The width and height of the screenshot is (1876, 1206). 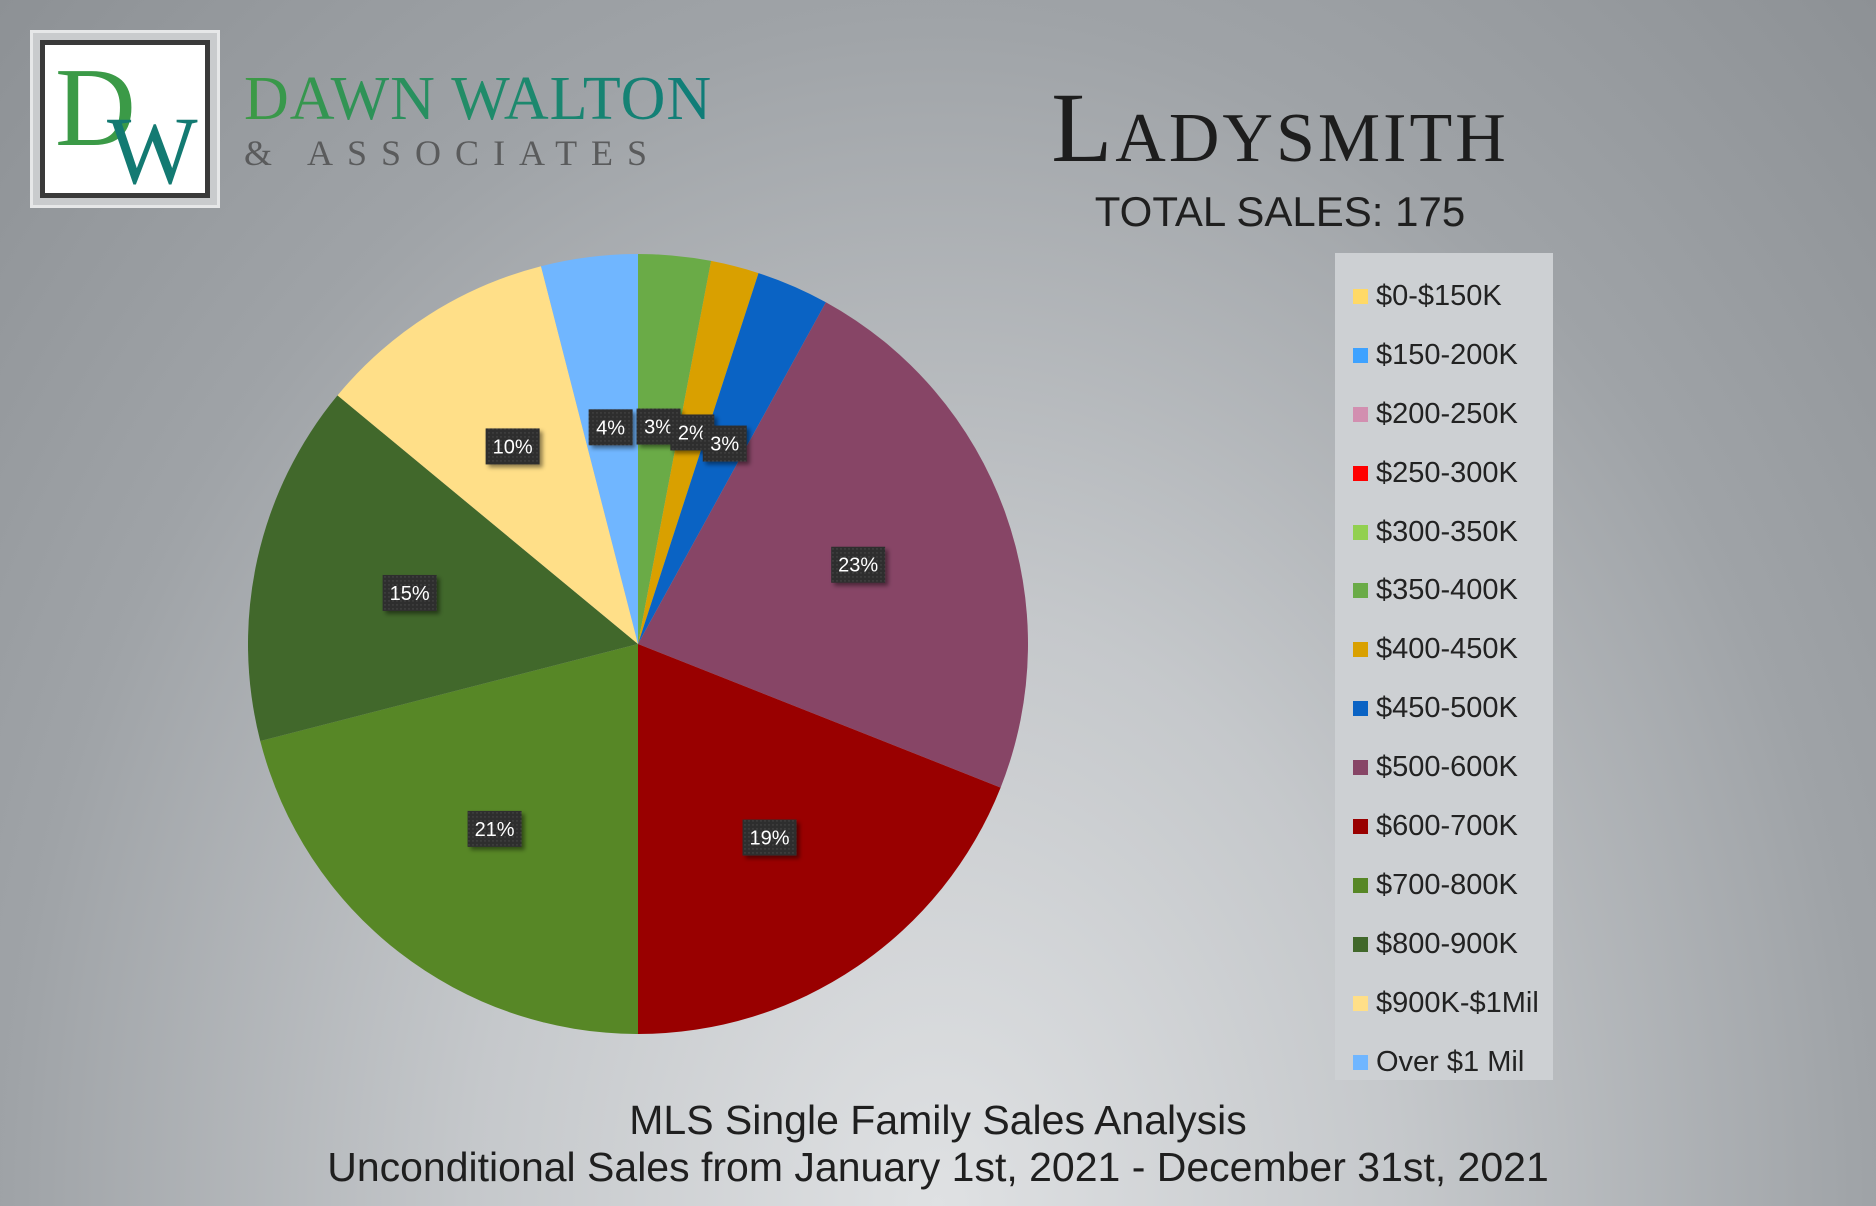 I want to click on data-label-over-1-mil: 4%, so click(x=610, y=427).